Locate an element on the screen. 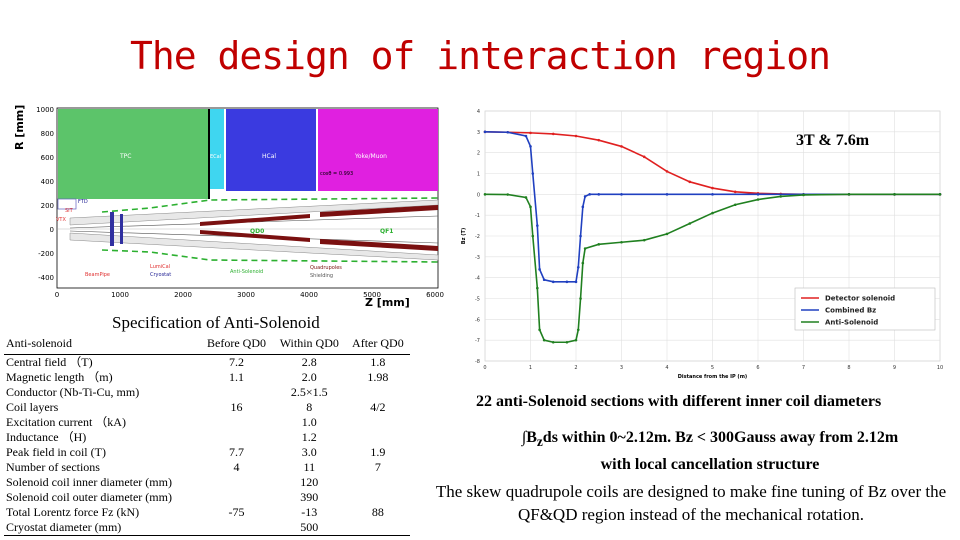  x-tick-label: 7 is located at coordinates (803, 368).